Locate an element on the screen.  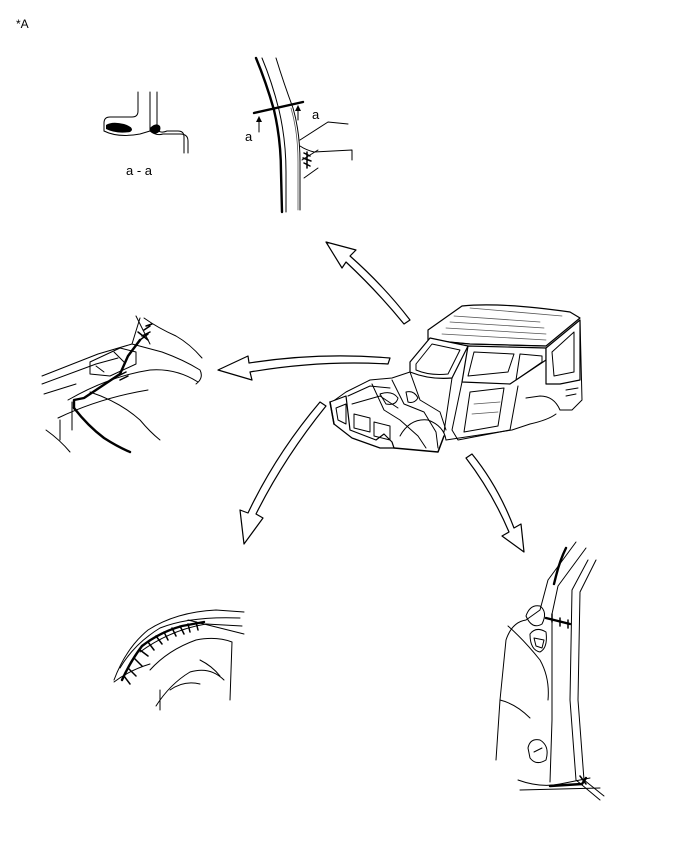
b-pillar-lower-detail is located at coordinates (550, 671).